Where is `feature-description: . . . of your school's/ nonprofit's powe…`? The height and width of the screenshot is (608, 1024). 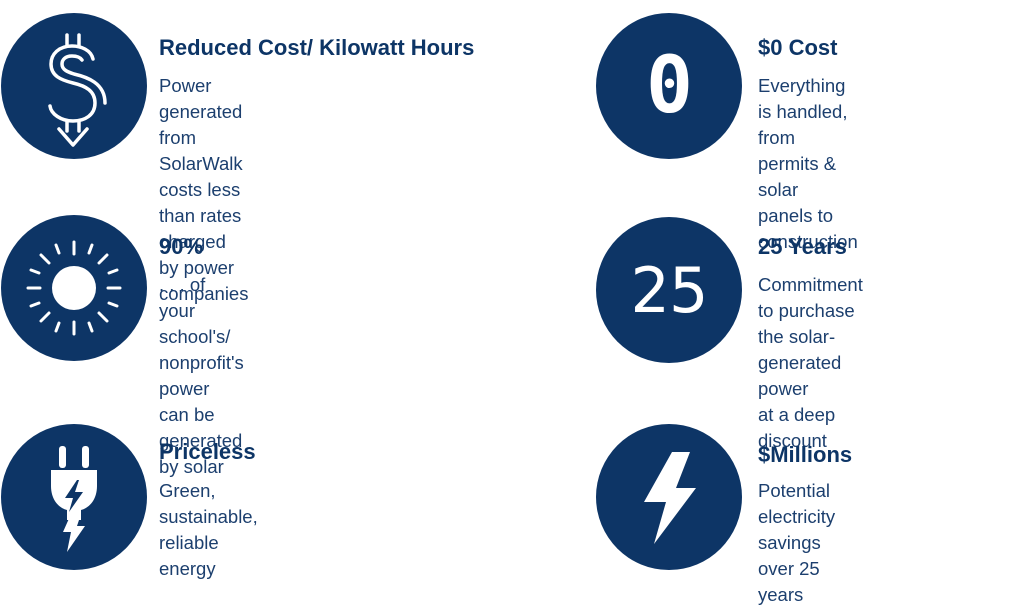 feature-description: . . . of your school's/ nonprofit's powe… is located at coordinates (201, 375).